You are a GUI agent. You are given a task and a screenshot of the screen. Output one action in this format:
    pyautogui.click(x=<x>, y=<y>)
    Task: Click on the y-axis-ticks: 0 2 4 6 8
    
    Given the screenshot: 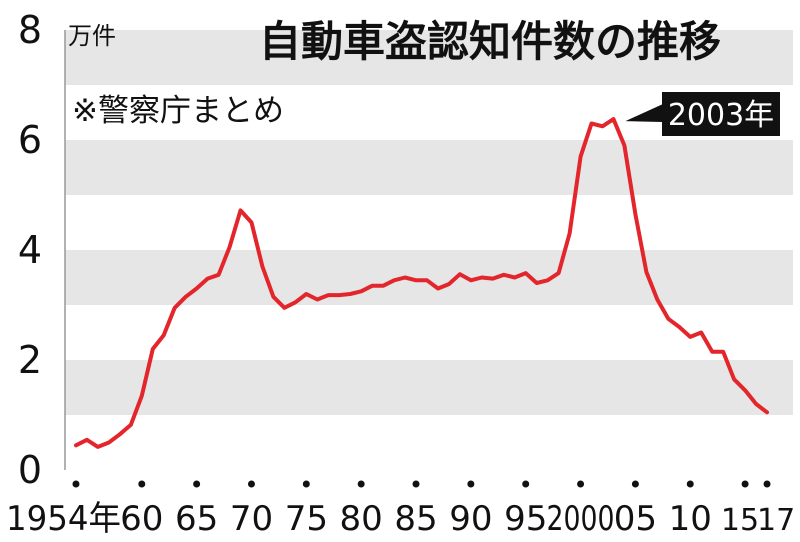 What is the action you would take?
    pyautogui.click(x=30, y=250)
    